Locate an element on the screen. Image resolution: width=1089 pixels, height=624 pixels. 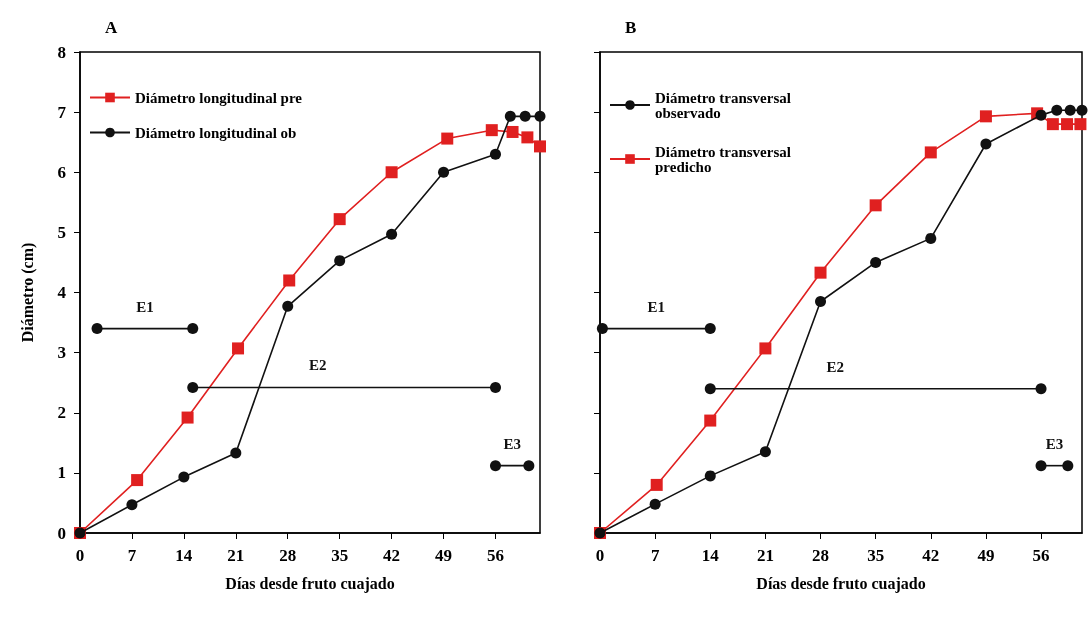
chart-title: A is located at coordinates (111, 27).